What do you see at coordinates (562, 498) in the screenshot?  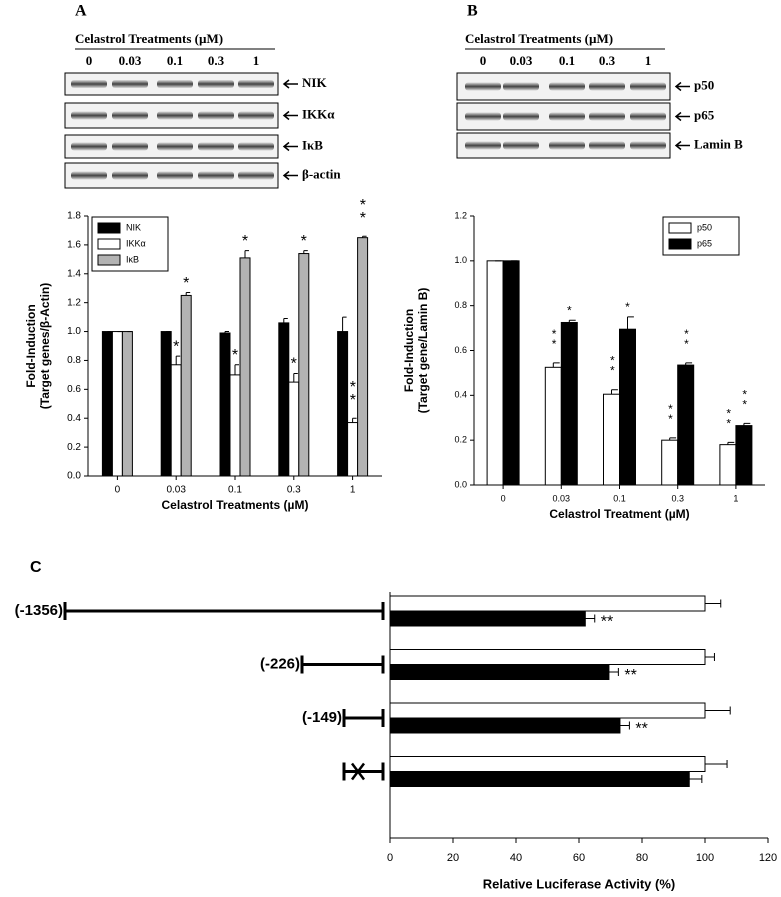 I see `x-tick-label: 0.03` at bounding box center [562, 498].